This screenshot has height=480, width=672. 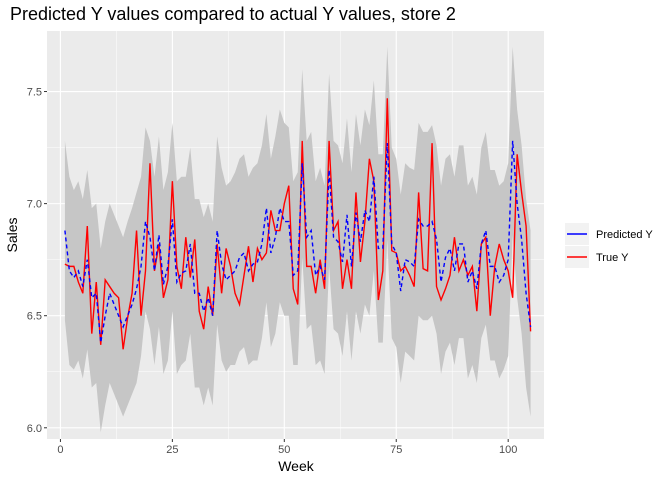 I want to click on x-tick-label: 100, so click(x=508, y=450).